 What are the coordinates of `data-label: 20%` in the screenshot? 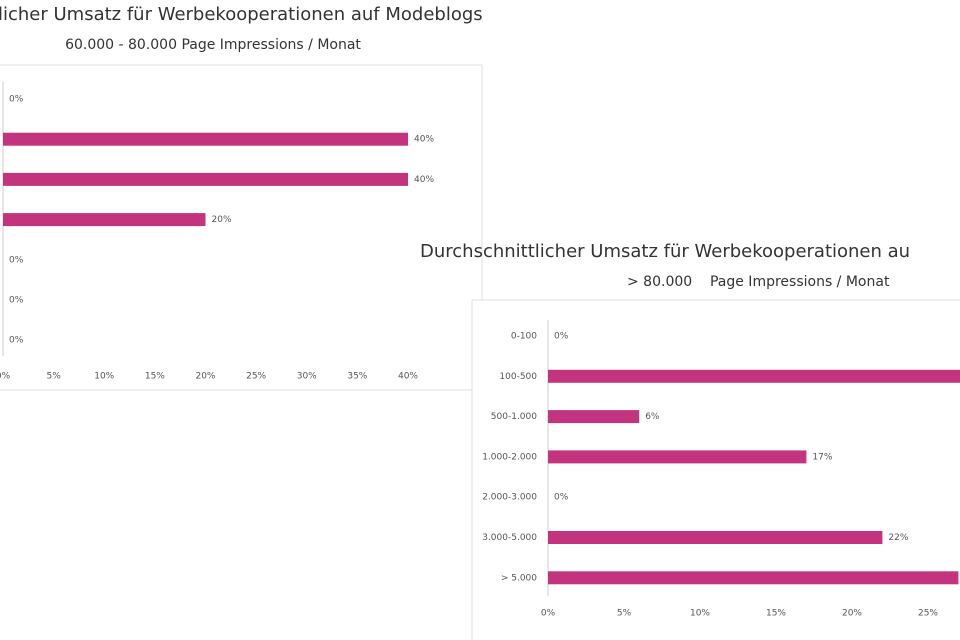 It's located at (222, 220).